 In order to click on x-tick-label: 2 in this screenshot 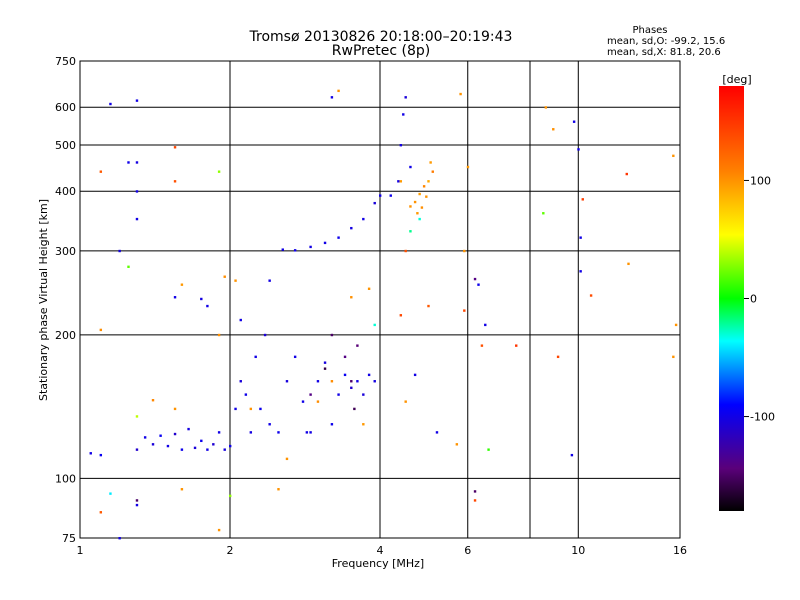, I will do `click(230, 550)`.